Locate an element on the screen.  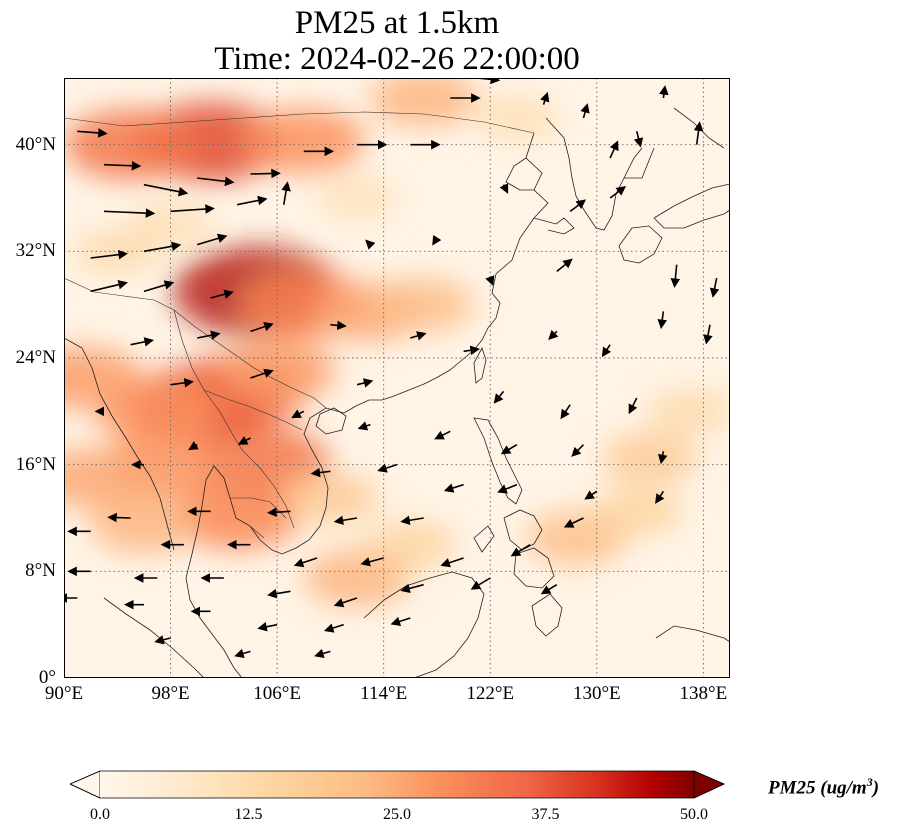
colorbar-tick-label: 12.5 is located at coordinates (248, 814).